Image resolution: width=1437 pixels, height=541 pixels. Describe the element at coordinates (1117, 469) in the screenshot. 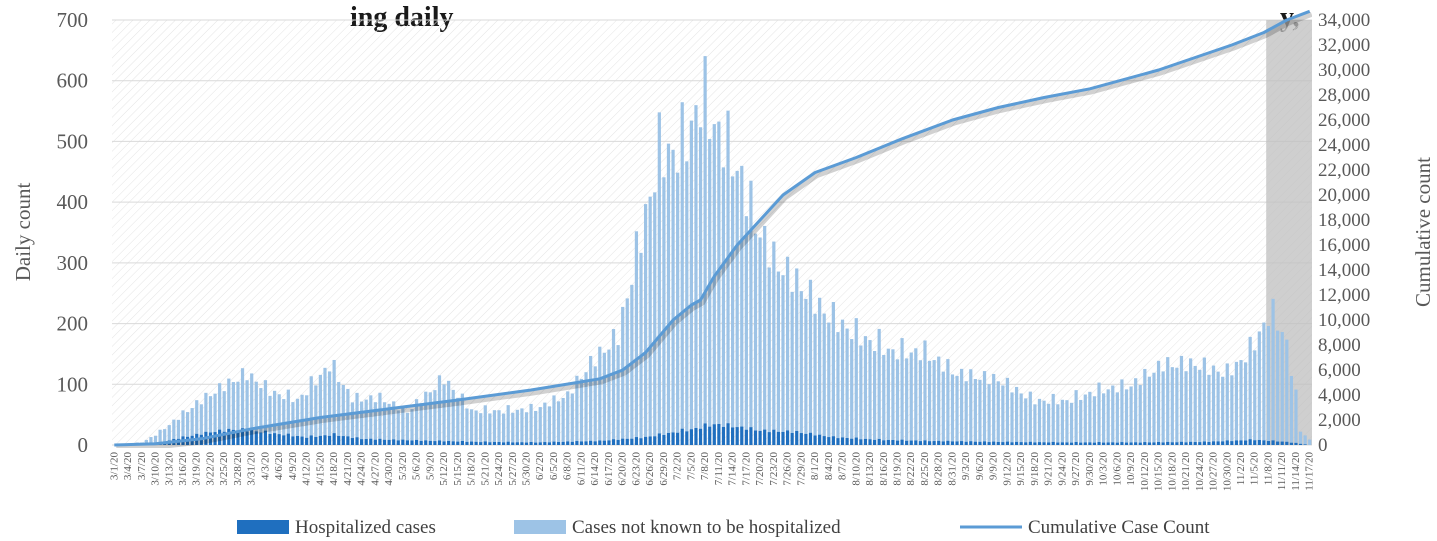

I see `x-tick-label: 10/6/20` at that location.